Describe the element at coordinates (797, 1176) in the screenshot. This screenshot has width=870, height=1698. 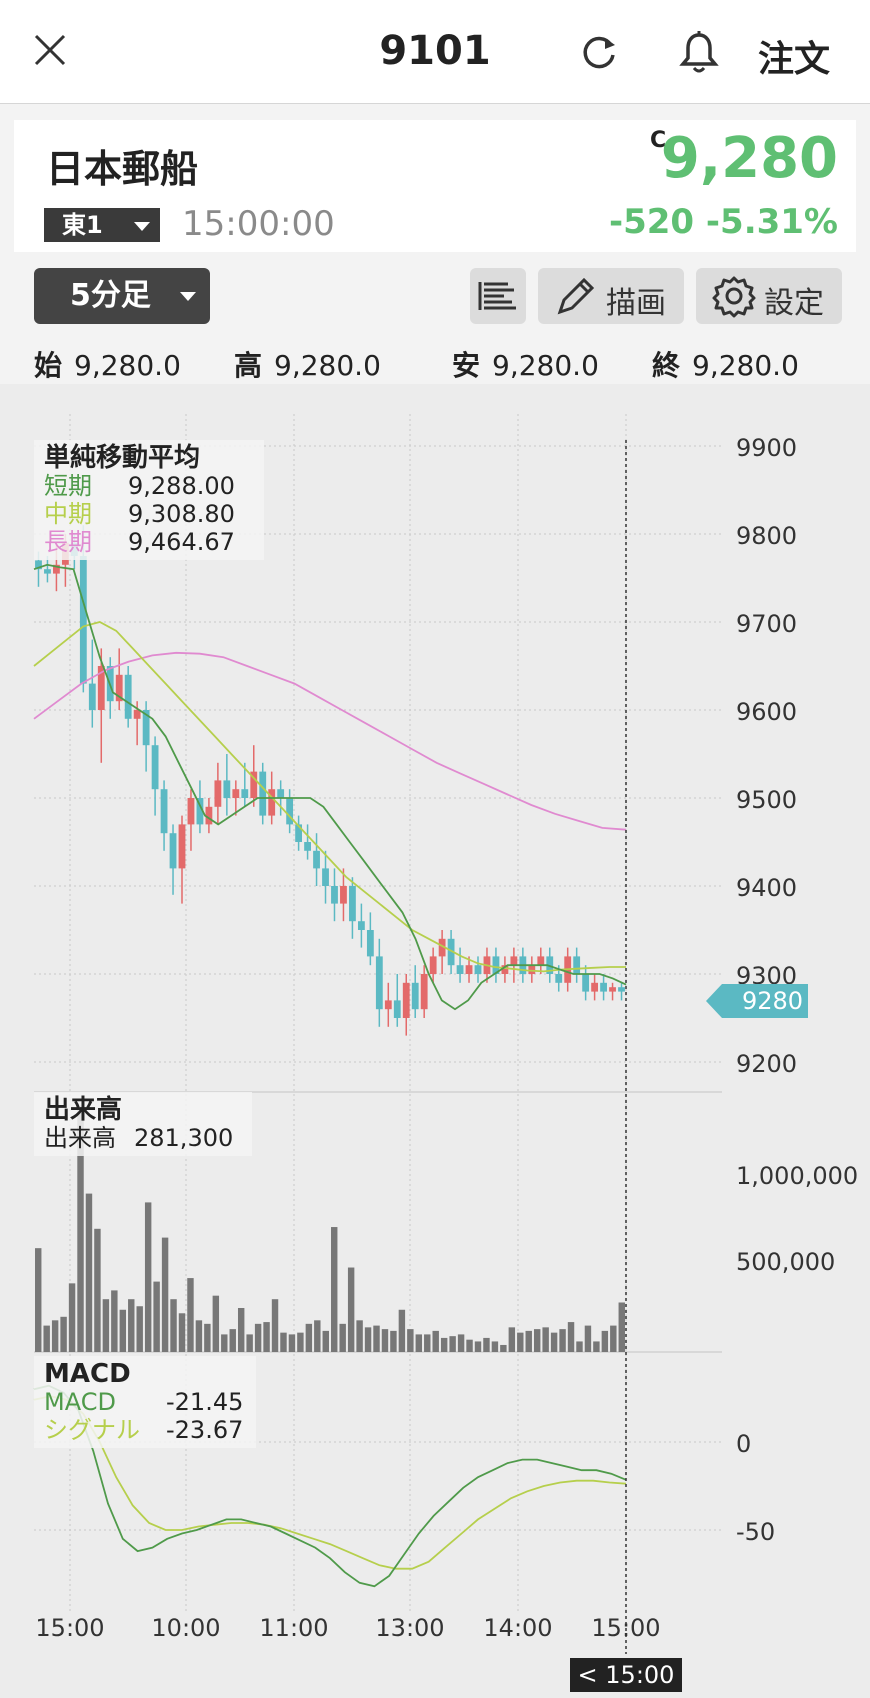
I see `volume-tick-label: 1,000,000` at that location.